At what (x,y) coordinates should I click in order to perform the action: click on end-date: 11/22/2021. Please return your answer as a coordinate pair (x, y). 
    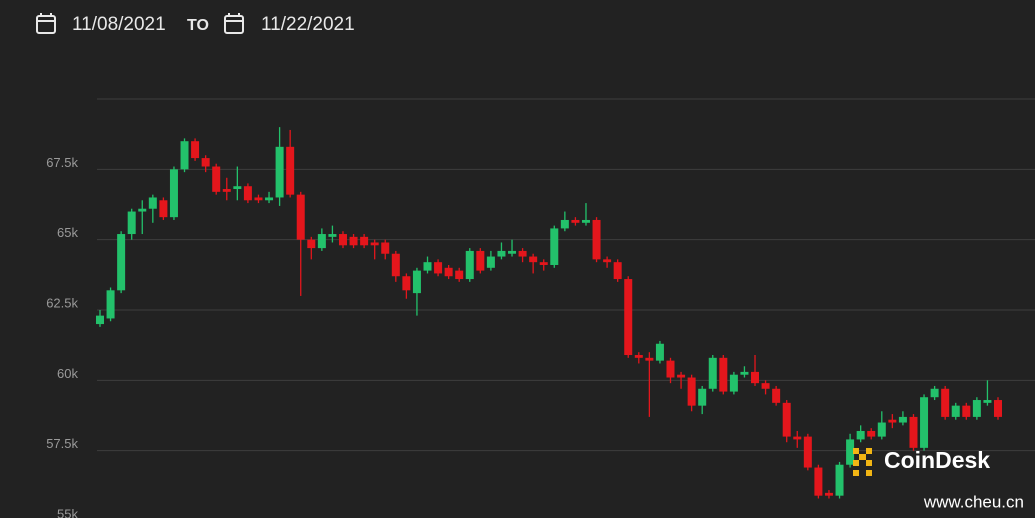
    Looking at the image, I should click on (308, 24).